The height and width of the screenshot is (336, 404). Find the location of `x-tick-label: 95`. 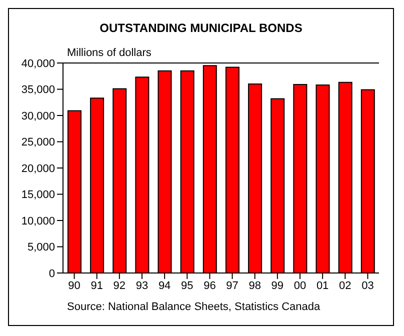

x-tick-label: 95 is located at coordinates (187, 286).